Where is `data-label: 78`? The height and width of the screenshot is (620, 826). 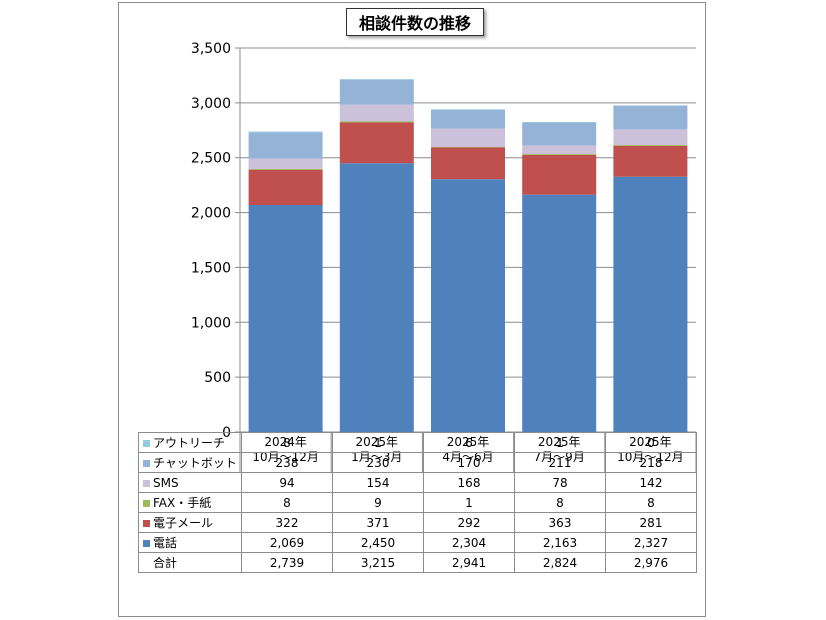 data-label: 78 is located at coordinates (560, 482).